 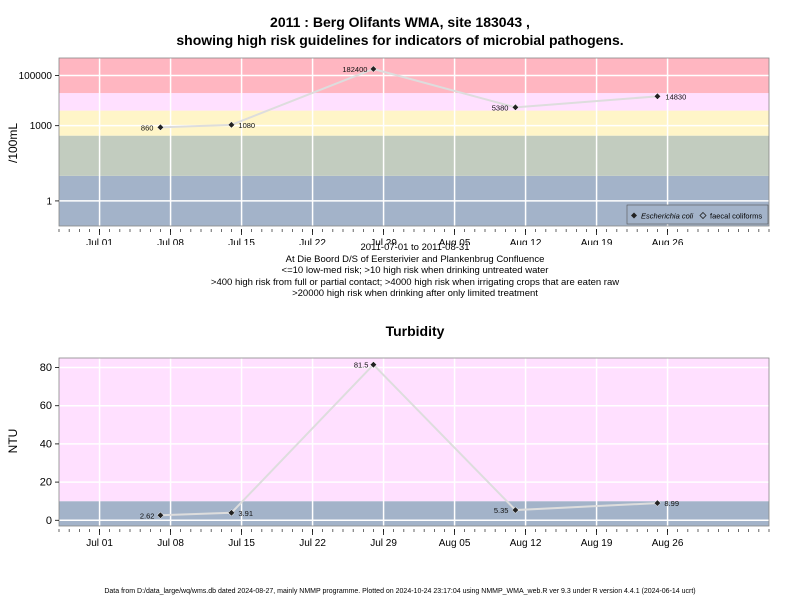 What do you see at coordinates (46, 406) in the screenshot?
I see `y-tick-label: 60` at bounding box center [46, 406].